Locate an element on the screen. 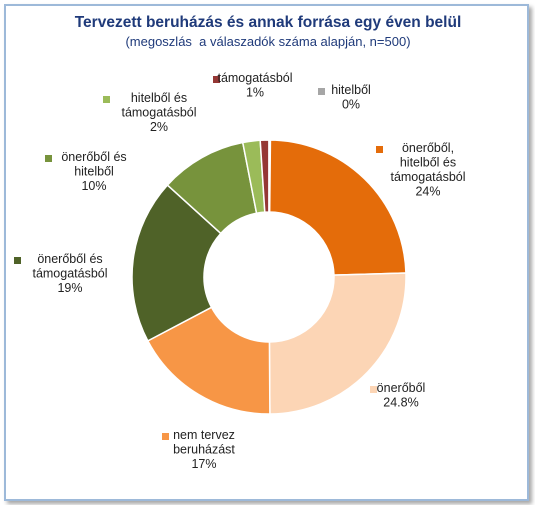 This screenshot has height=505, width=535. slice-onerobol-es-tamogatasbol is located at coordinates (176, 263).